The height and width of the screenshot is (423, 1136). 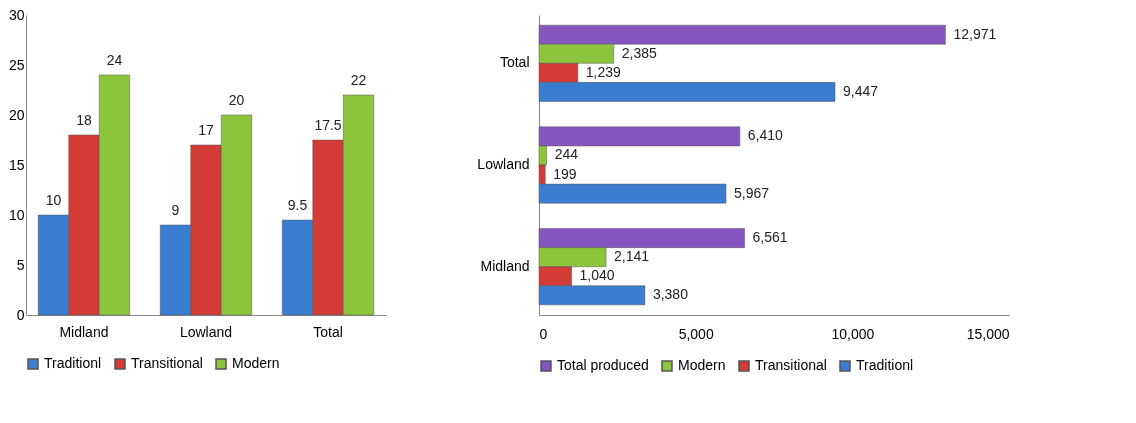 What do you see at coordinates (988, 333) in the screenshot?
I see `x-tick-label: 15,000` at bounding box center [988, 333].